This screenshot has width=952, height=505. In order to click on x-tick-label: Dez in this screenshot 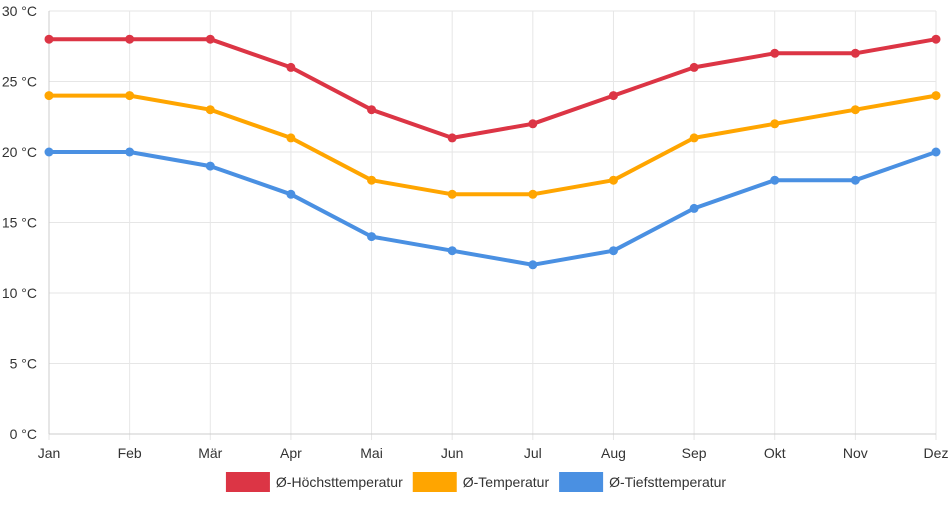, I will do `click(936, 453)`.